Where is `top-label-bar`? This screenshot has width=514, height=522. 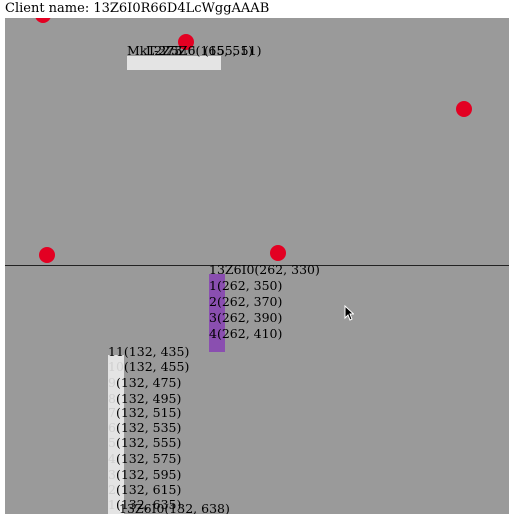
top-label-bar is located at coordinates (174, 63).